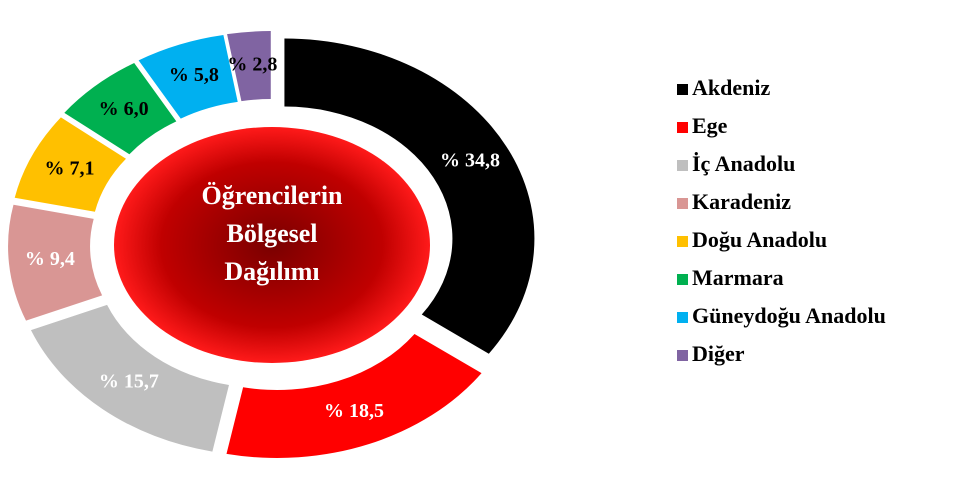  I want to click on title-line: Dağılımı, so click(271, 271).